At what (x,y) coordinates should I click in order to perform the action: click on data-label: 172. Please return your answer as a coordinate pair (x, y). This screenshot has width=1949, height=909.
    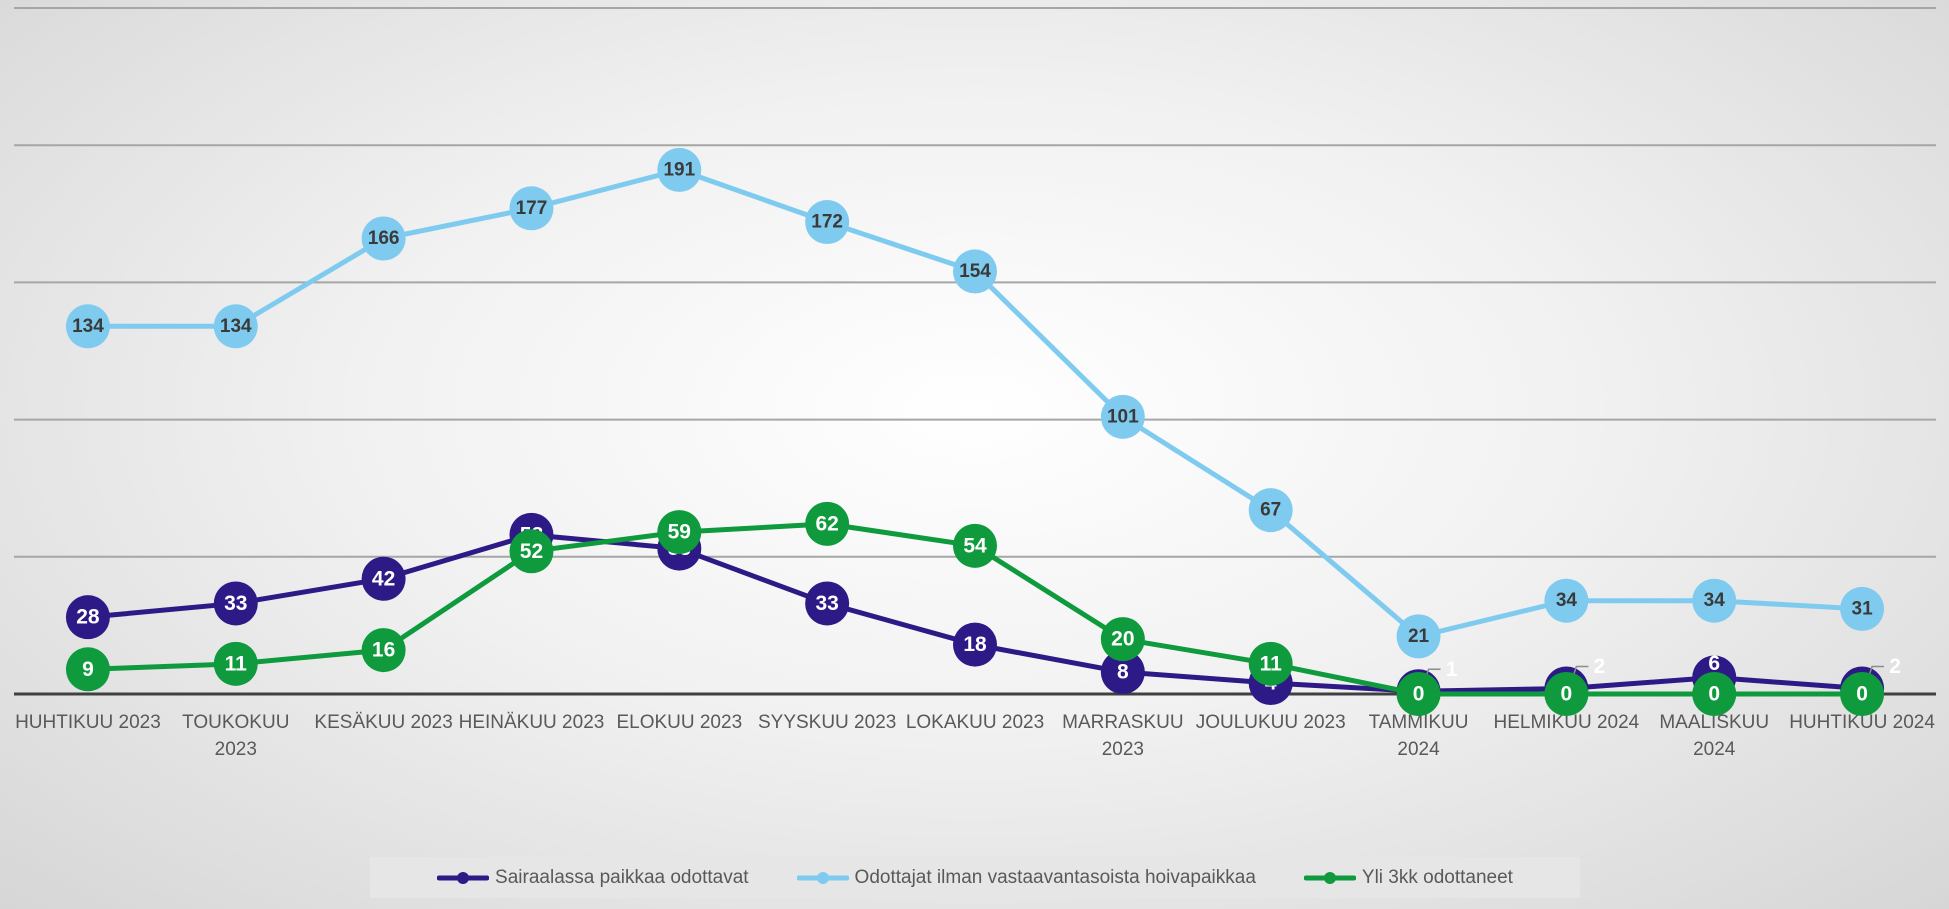
    Looking at the image, I should click on (827, 222).